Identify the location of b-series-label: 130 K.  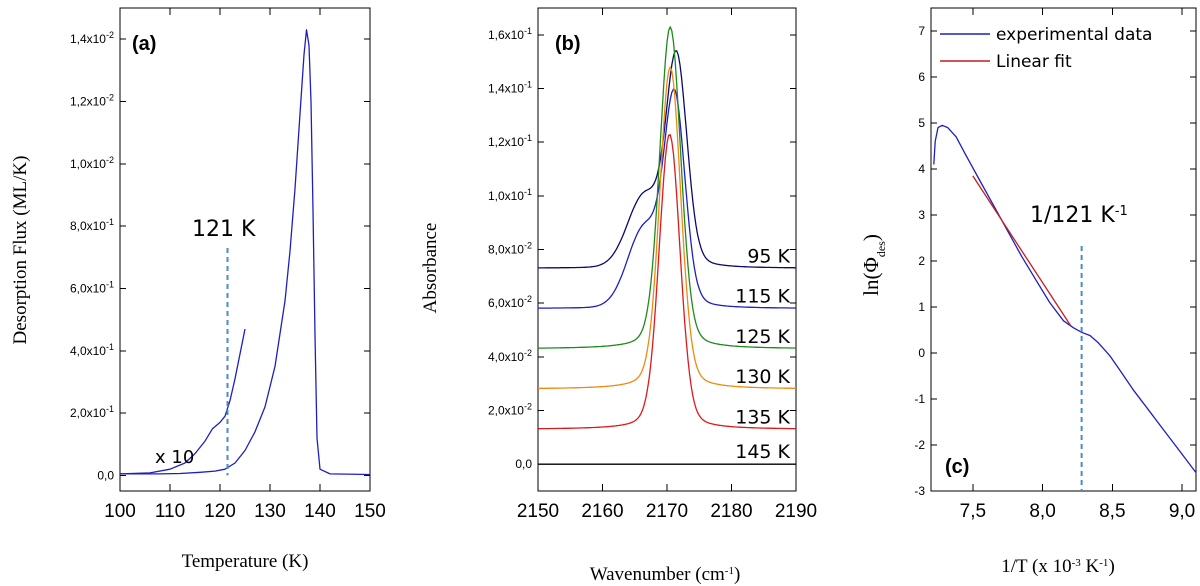
(762, 377).